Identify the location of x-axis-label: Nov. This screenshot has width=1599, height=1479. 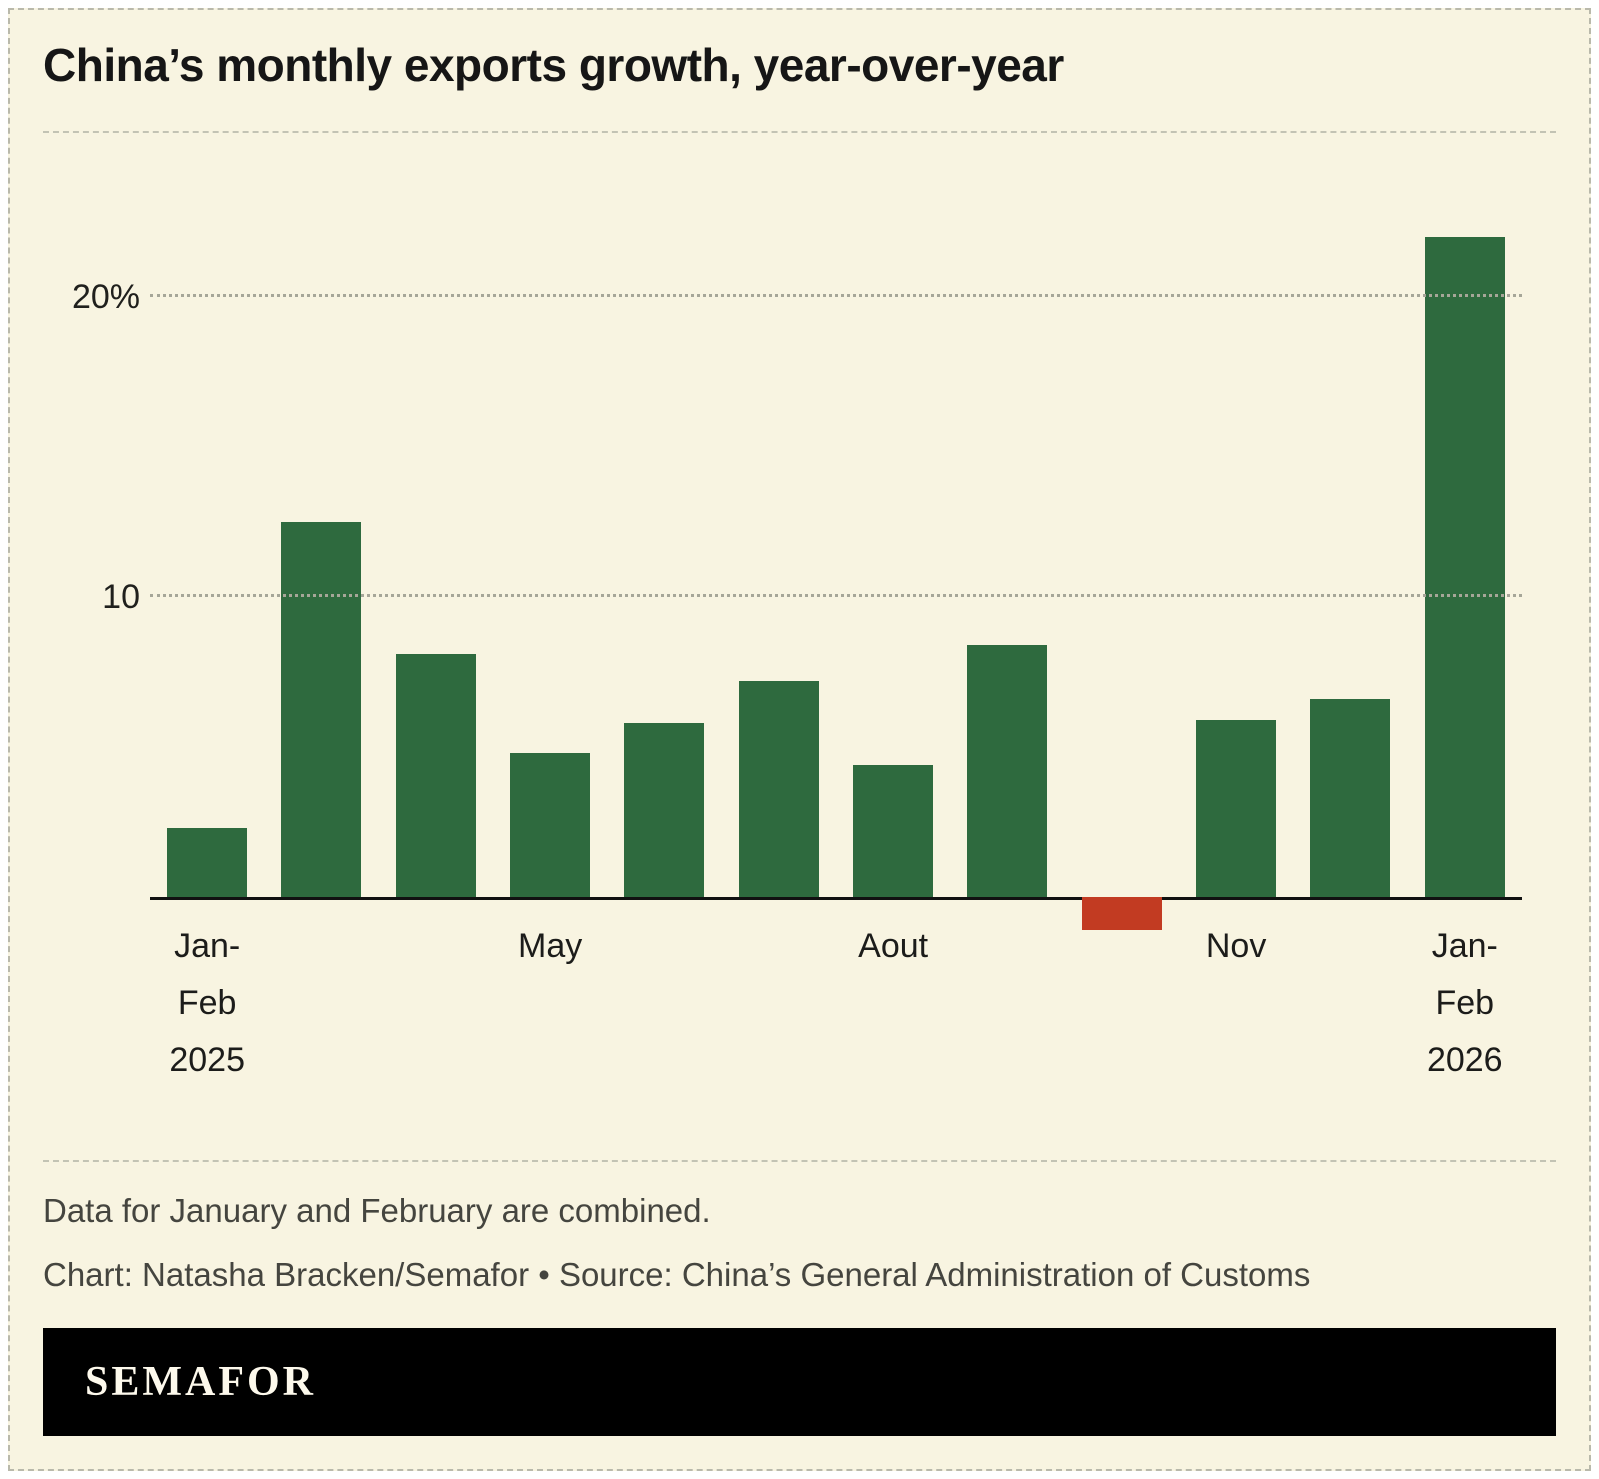
(1236, 946).